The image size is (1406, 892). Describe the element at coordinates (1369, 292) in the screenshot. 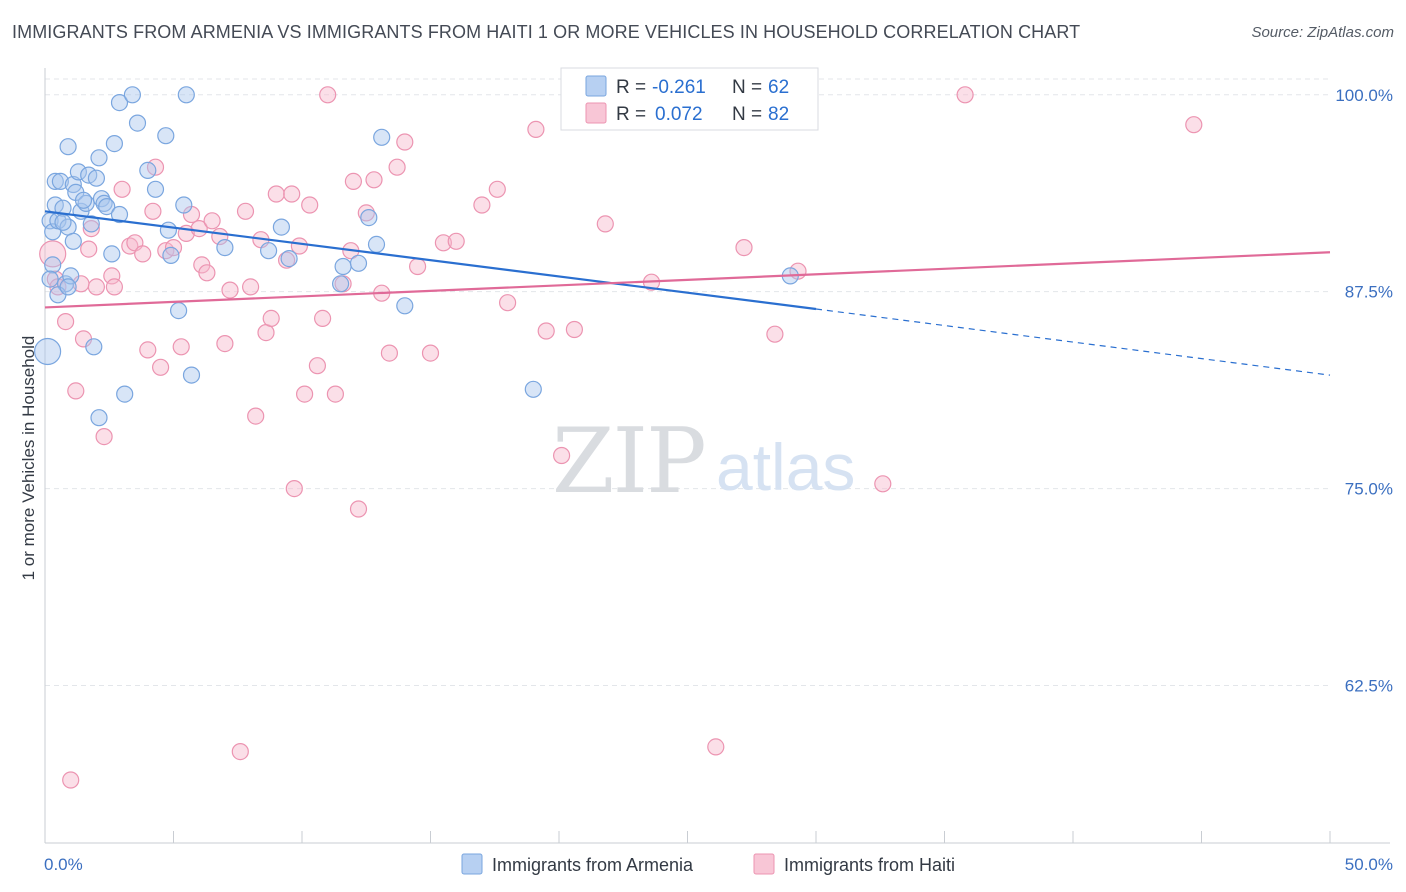

I see `y-tick-label: 87.5%` at that location.